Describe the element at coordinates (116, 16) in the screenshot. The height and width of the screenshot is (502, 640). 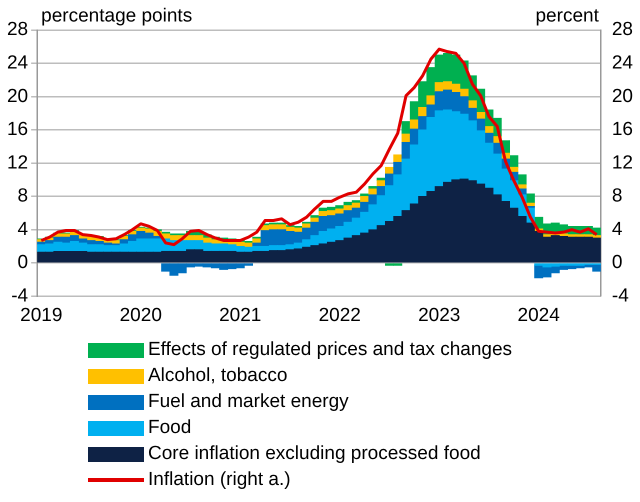
I see `y-axis-title: percentage points` at that location.